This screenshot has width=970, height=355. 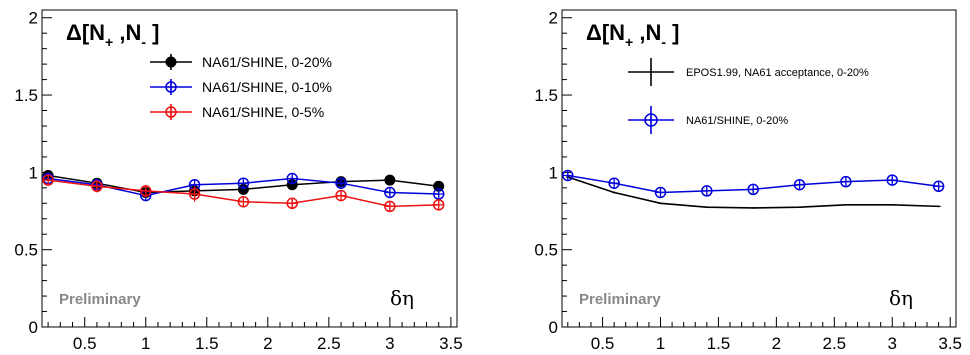 I want to click on legend-entry: NA61/SHINE, 0-10%, so click(x=241, y=87).